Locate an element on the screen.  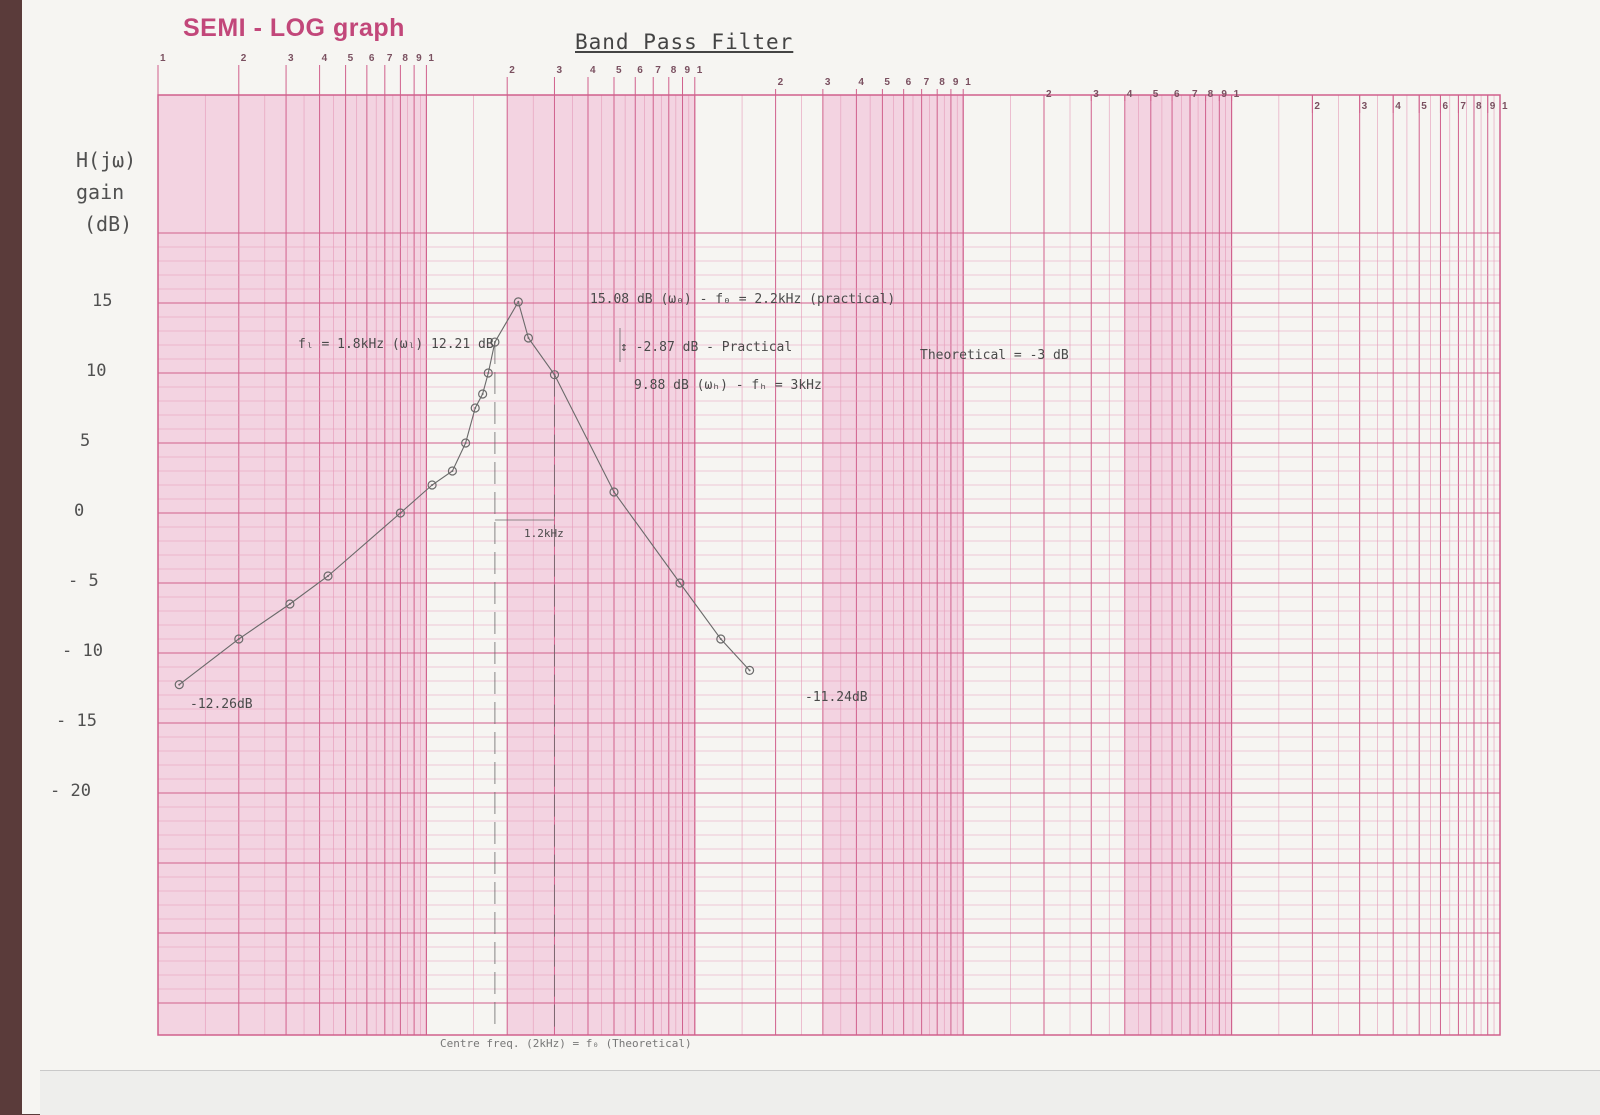
y-tick-label: 0 is located at coordinates (79, 511).